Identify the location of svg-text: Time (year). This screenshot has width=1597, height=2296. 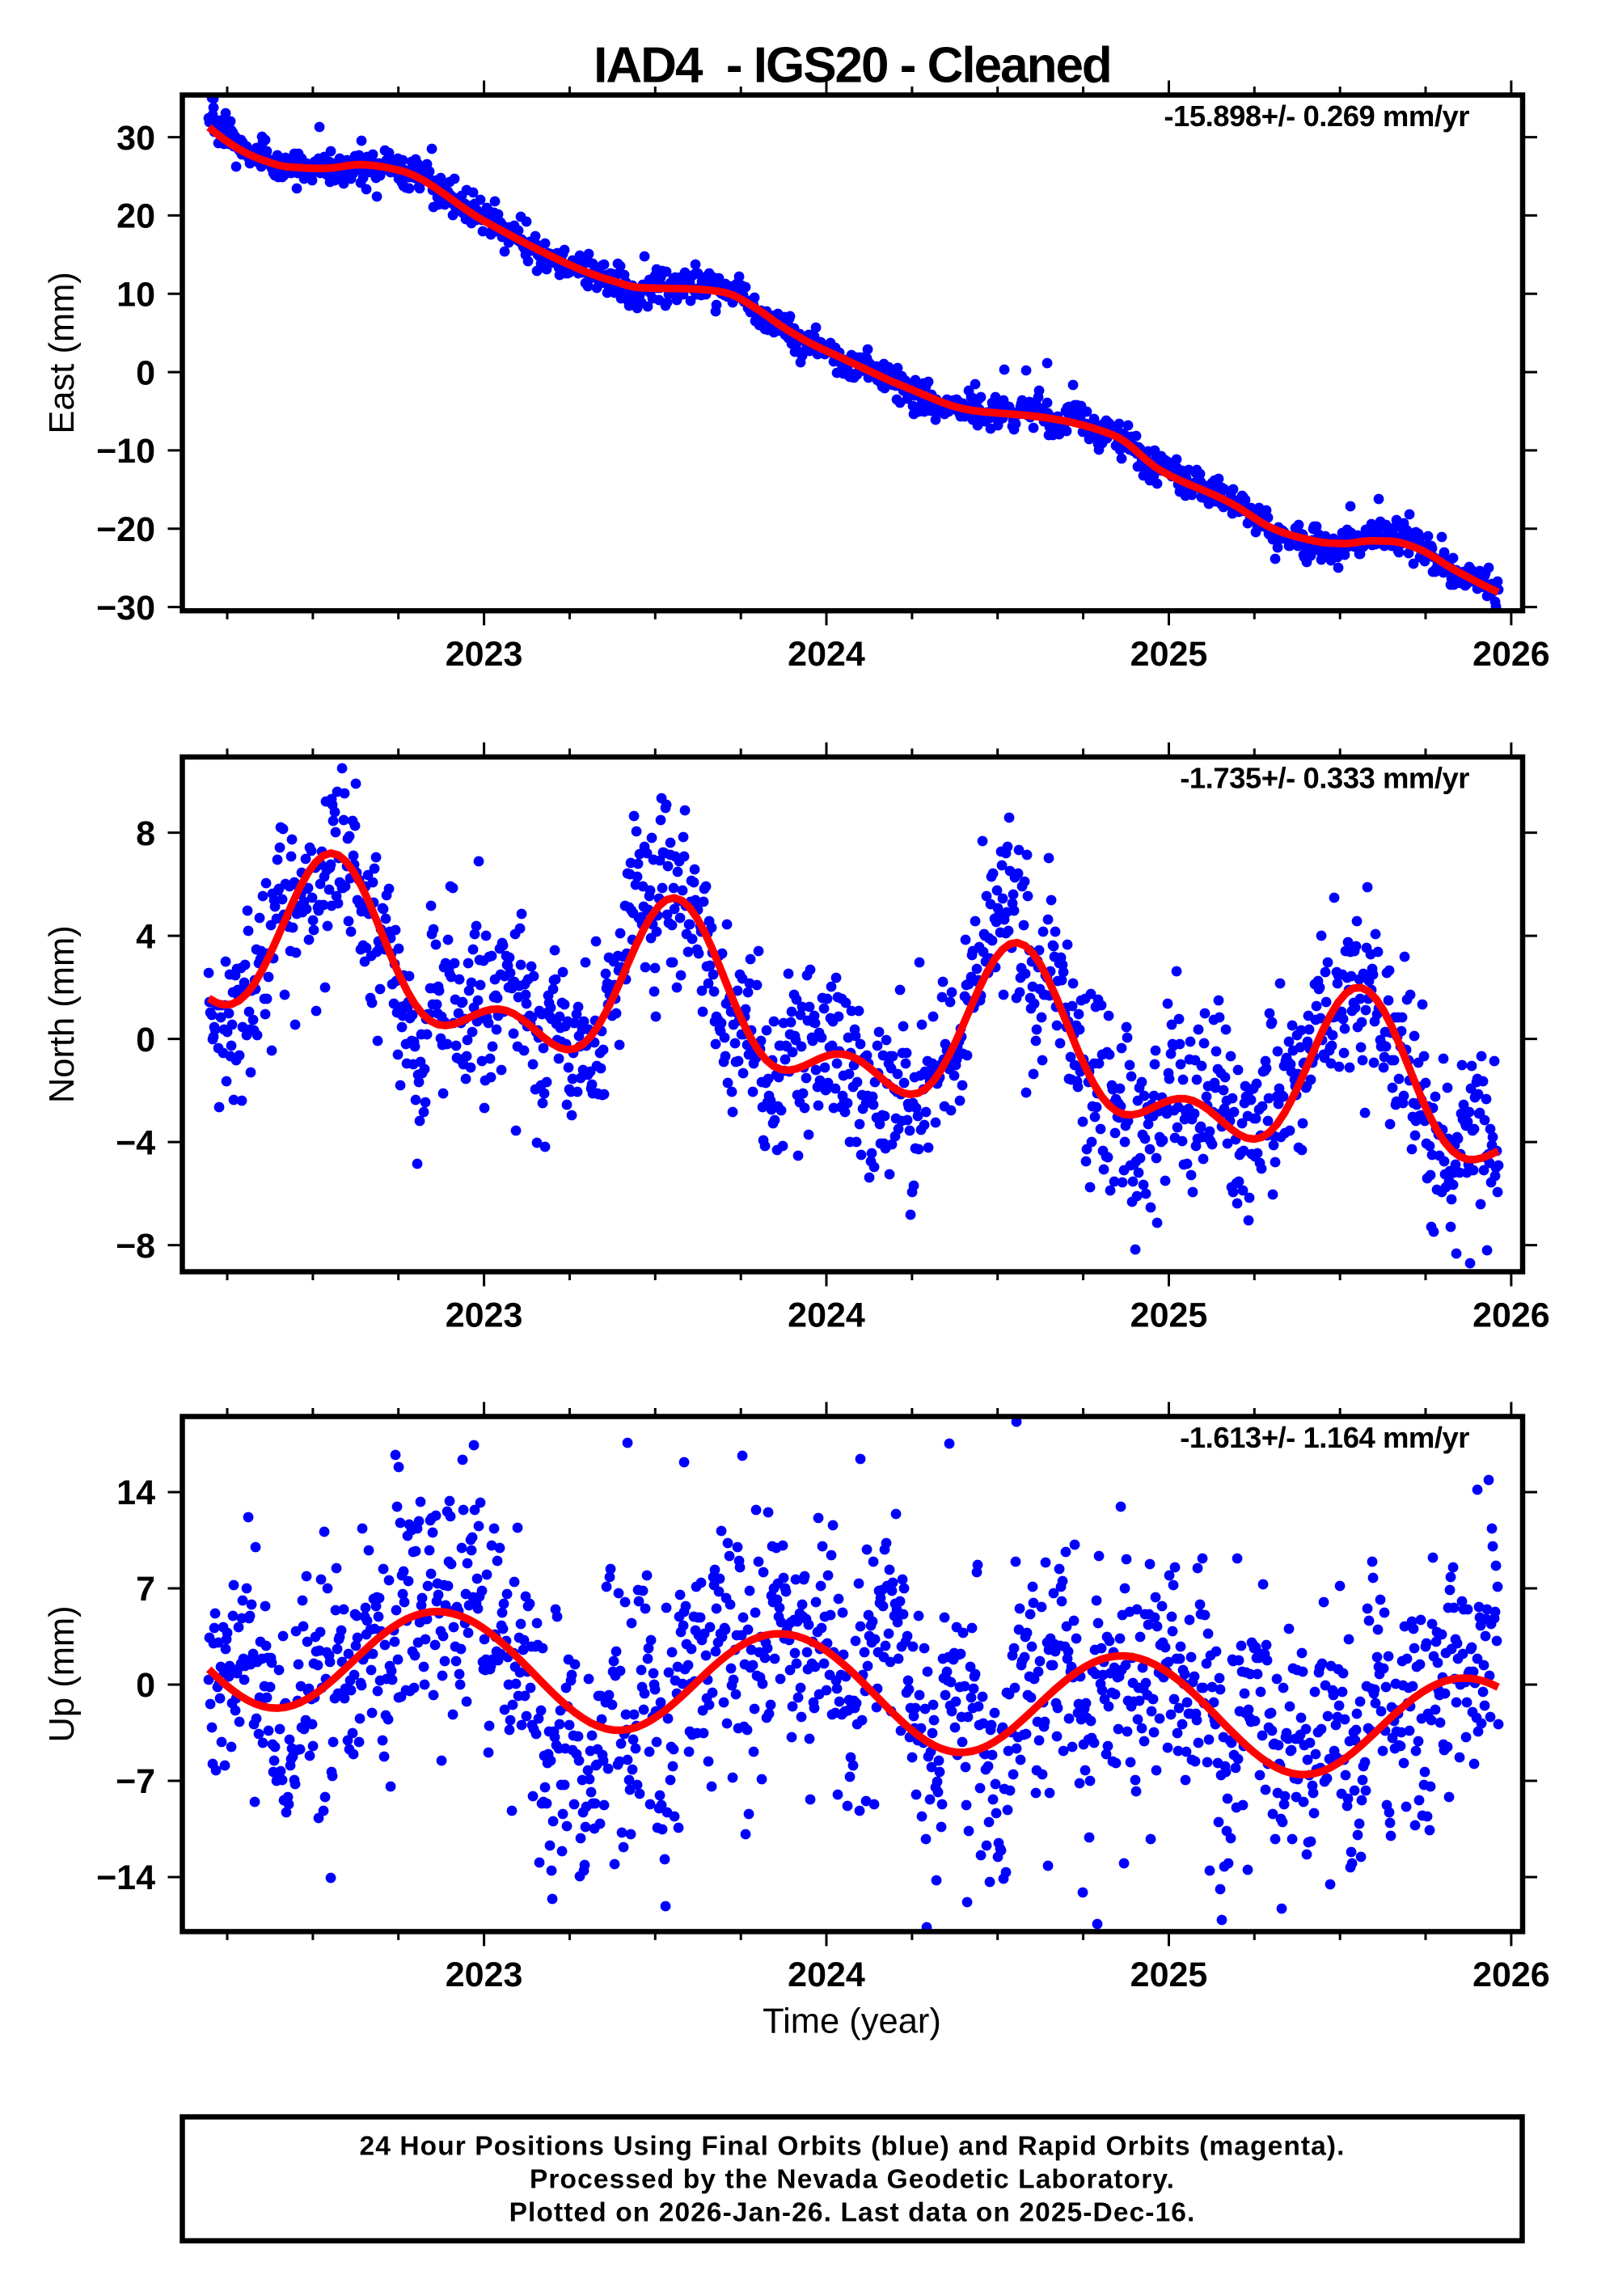
(852, 2021).